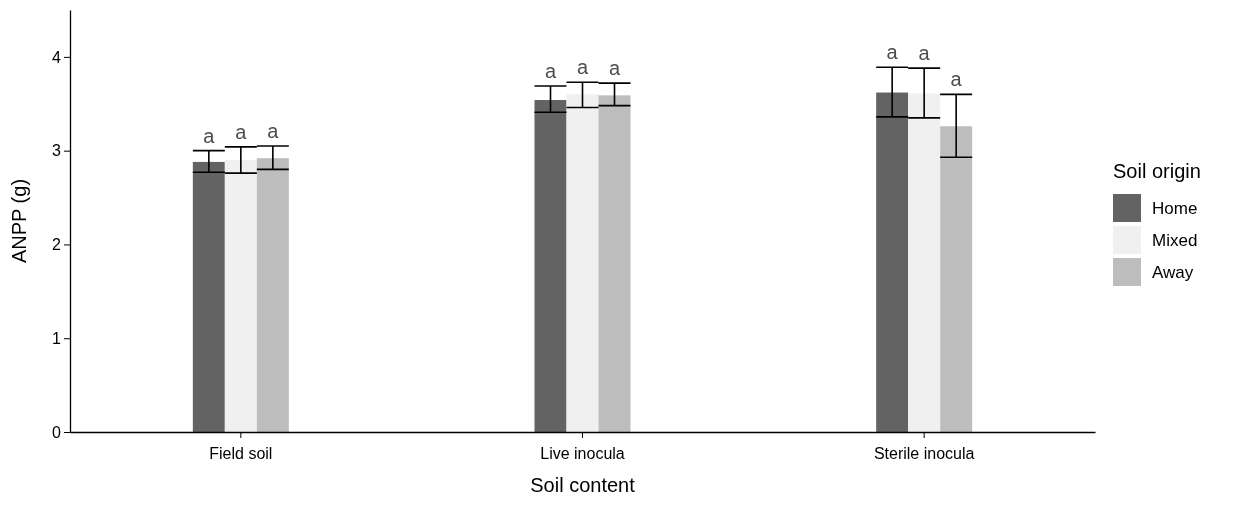  I want to click on legend-title: Soil origin, so click(1157, 171).